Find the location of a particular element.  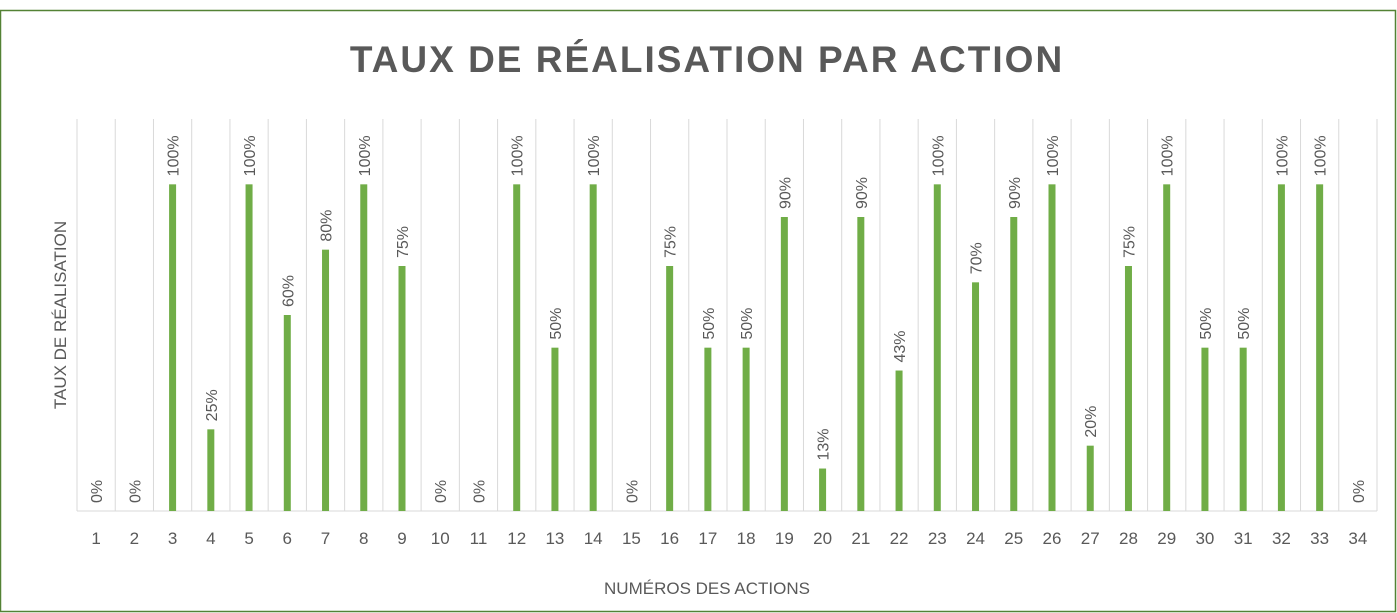

x-tick-label: 5 is located at coordinates (248, 538).